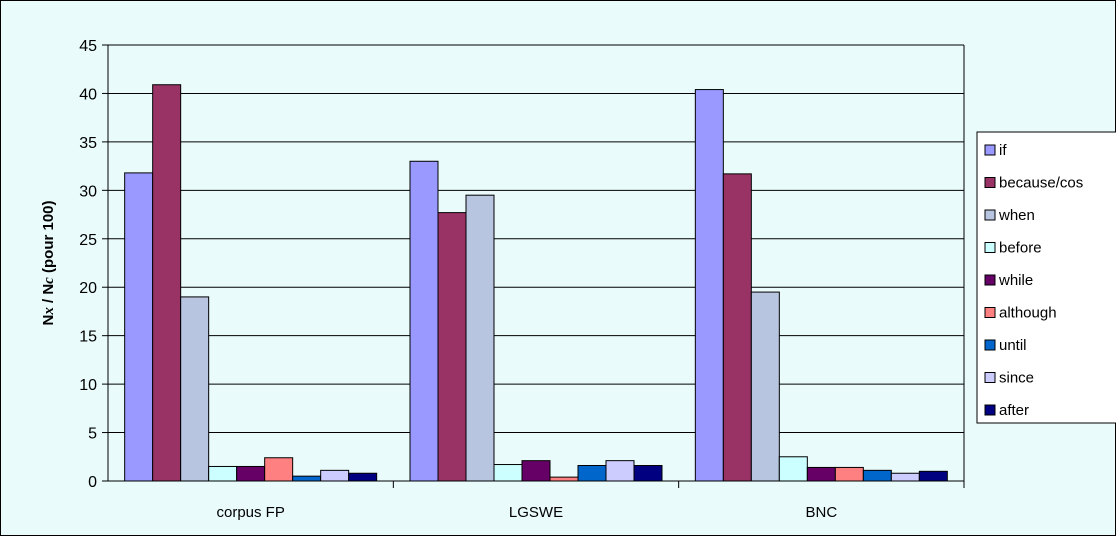  Describe the element at coordinates (1013, 345) in the screenshot. I see `legend-label: until` at that location.